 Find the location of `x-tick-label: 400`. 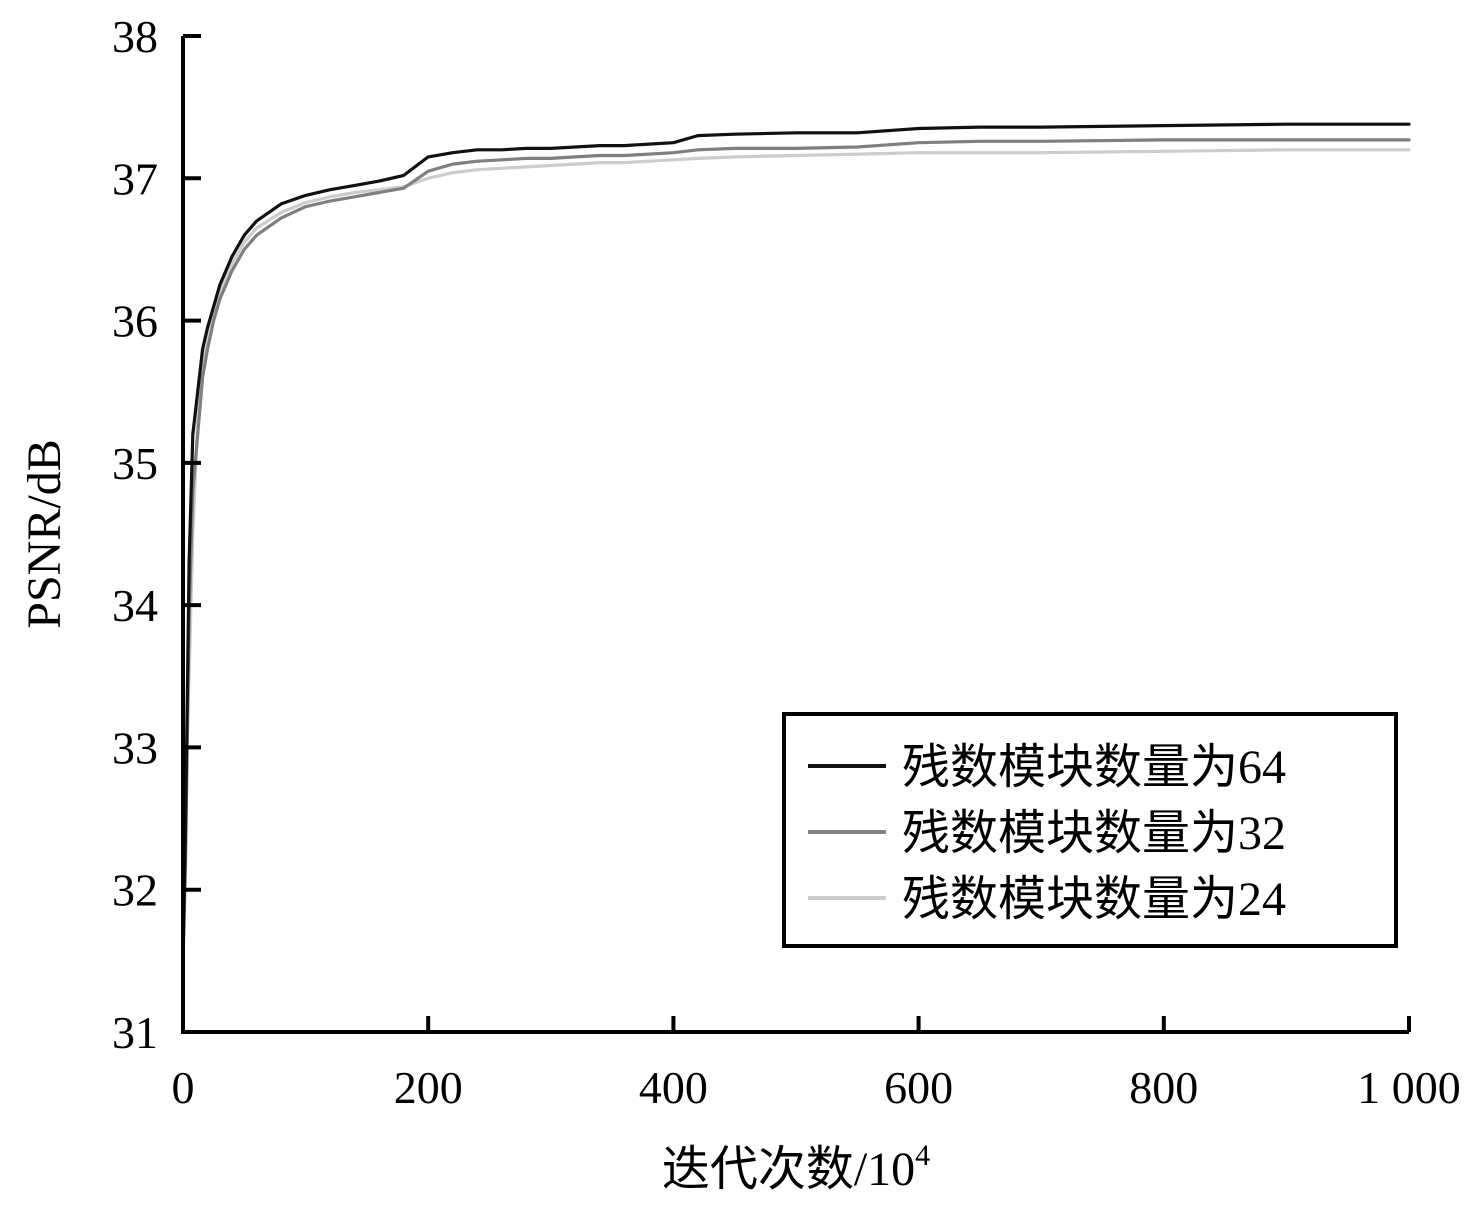

x-tick-label: 400 is located at coordinates (673, 1087).